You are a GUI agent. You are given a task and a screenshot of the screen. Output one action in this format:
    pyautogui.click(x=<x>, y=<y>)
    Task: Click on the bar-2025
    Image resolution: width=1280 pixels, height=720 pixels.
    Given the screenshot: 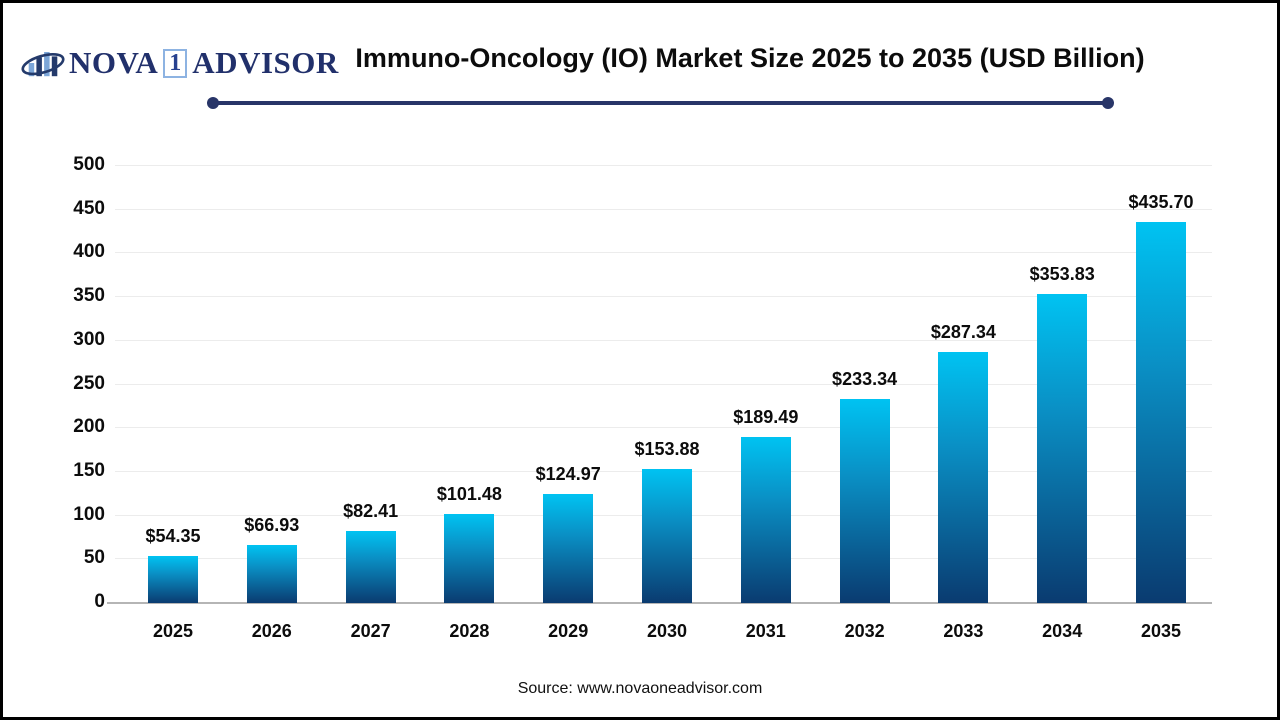 What is the action you would take?
    pyautogui.click(x=173, y=579)
    